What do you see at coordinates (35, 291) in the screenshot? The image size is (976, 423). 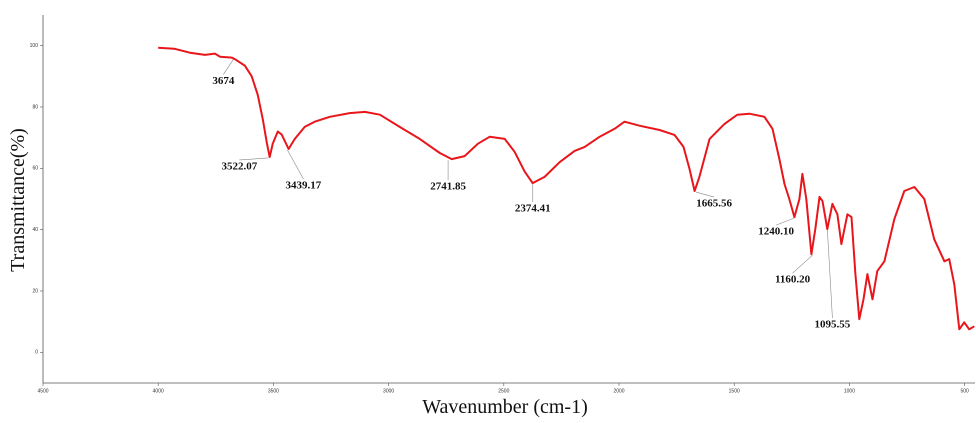 I see `y-tick-label: 20` at bounding box center [35, 291].